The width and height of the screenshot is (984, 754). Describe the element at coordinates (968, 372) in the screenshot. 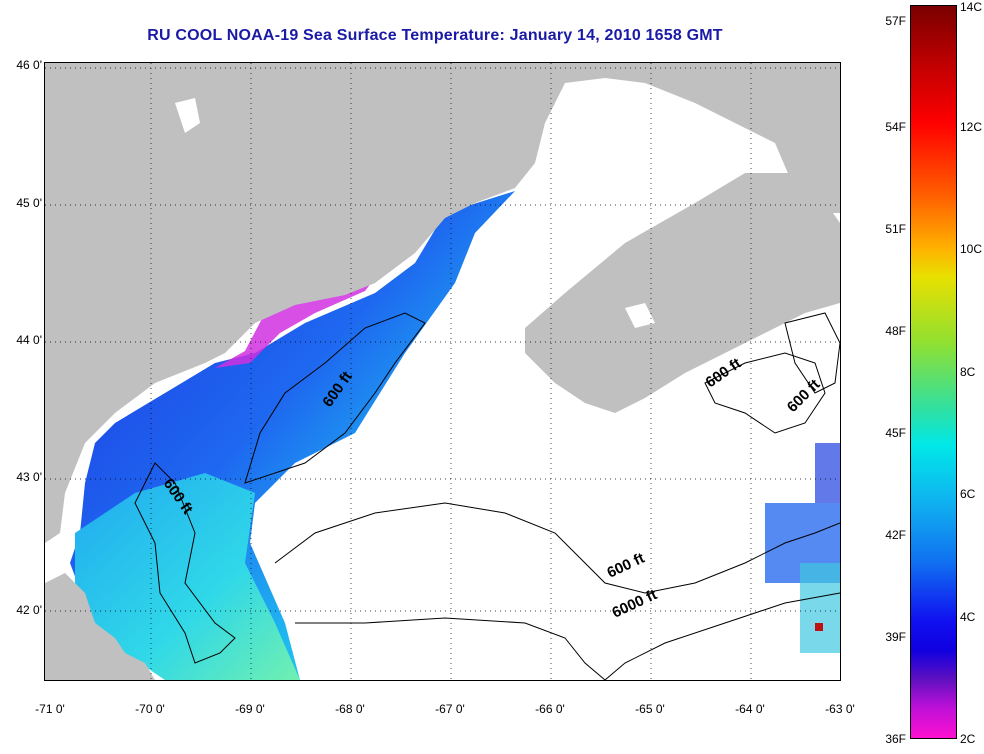

I see `colorbar-c-label: 8C` at that location.